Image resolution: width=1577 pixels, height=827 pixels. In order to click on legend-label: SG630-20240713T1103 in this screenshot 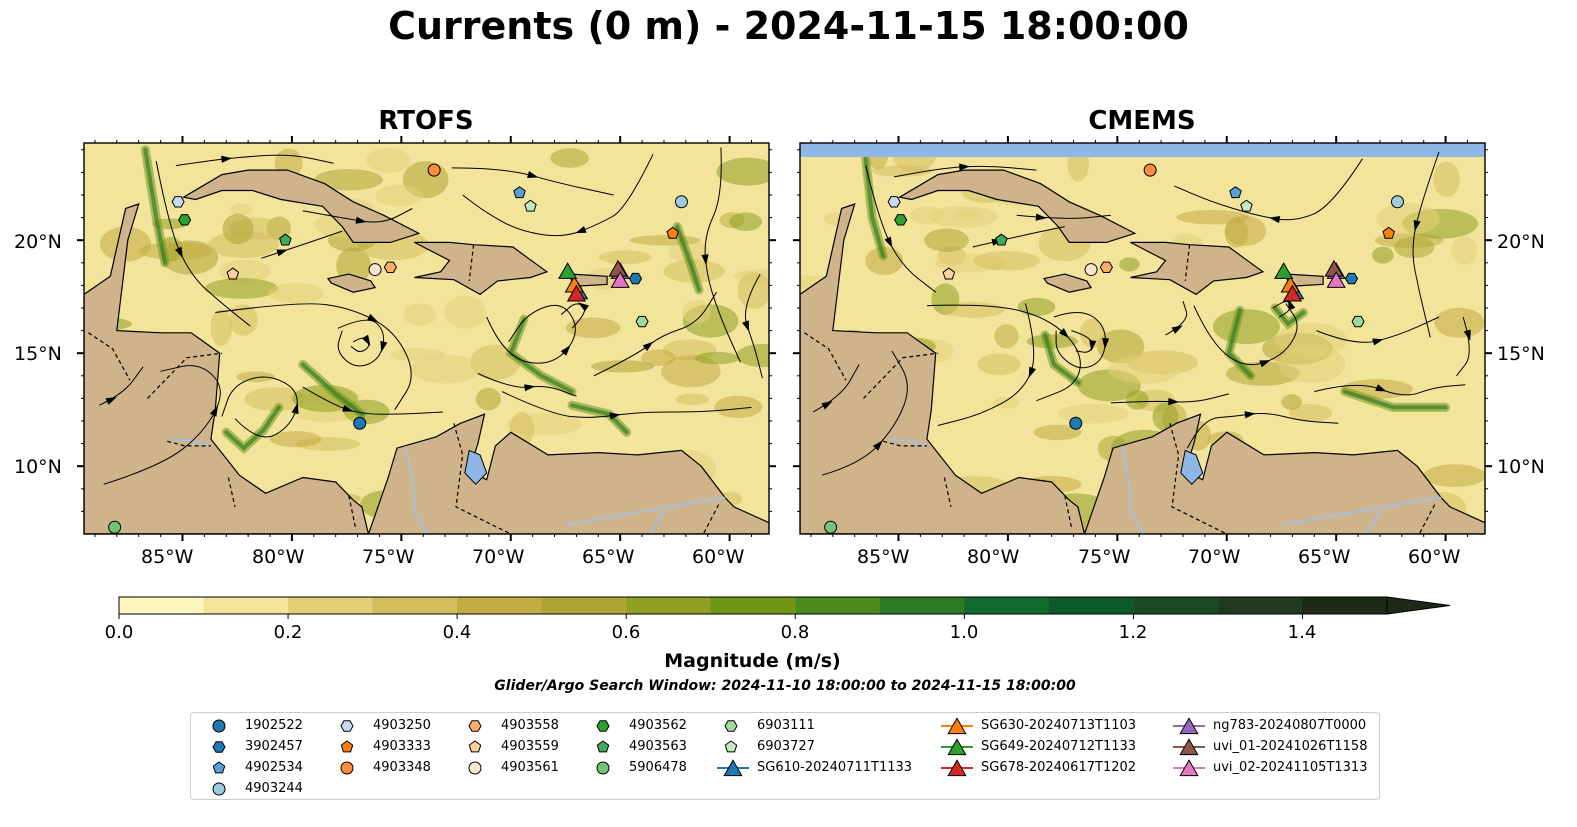, I will do `click(1059, 725)`.